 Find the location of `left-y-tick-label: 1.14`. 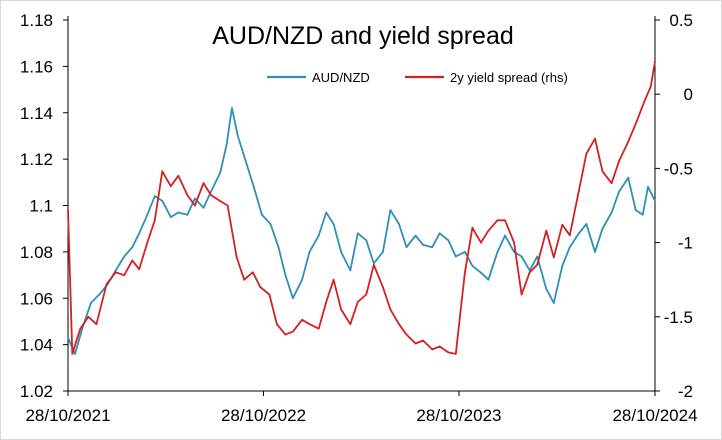

left-y-tick-label: 1.14 is located at coordinates (36, 113).